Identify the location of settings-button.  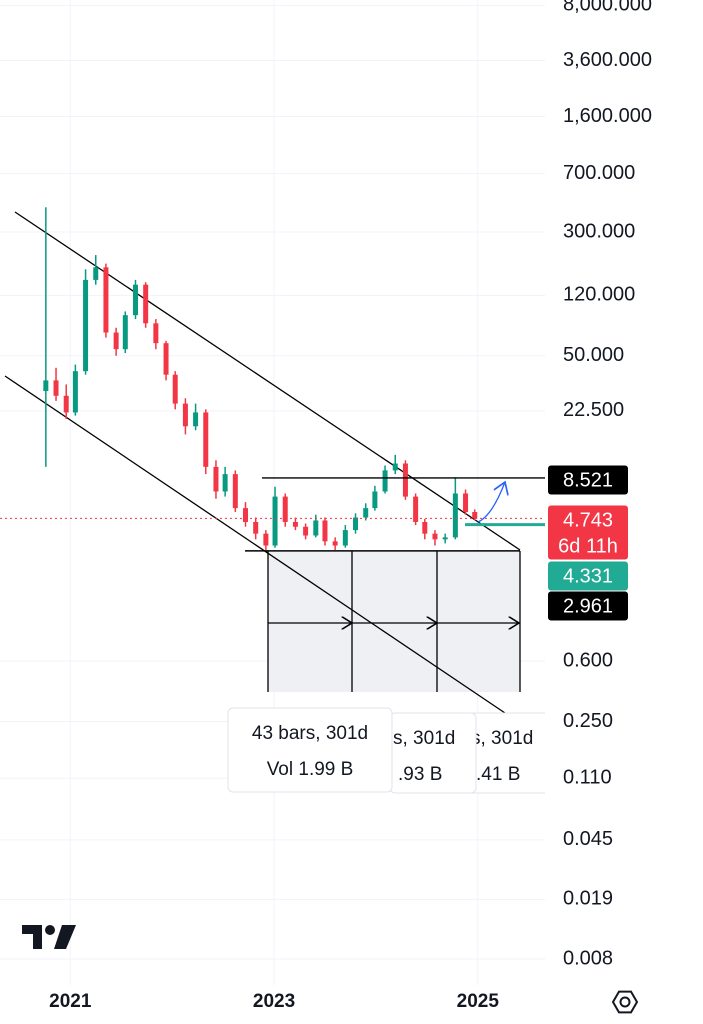
(625, 1002).